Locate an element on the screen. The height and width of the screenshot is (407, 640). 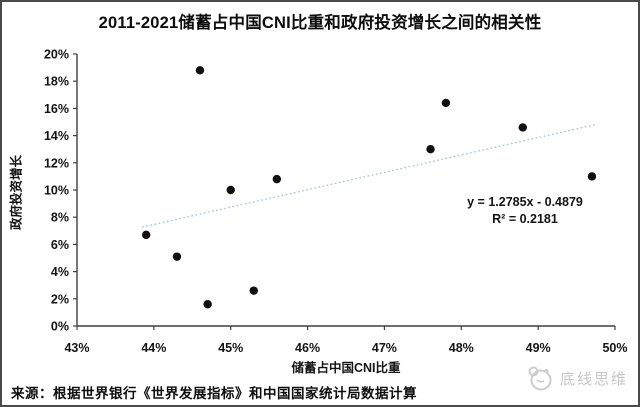
y-tick-label: 6% is located at coordinates (60, 245).